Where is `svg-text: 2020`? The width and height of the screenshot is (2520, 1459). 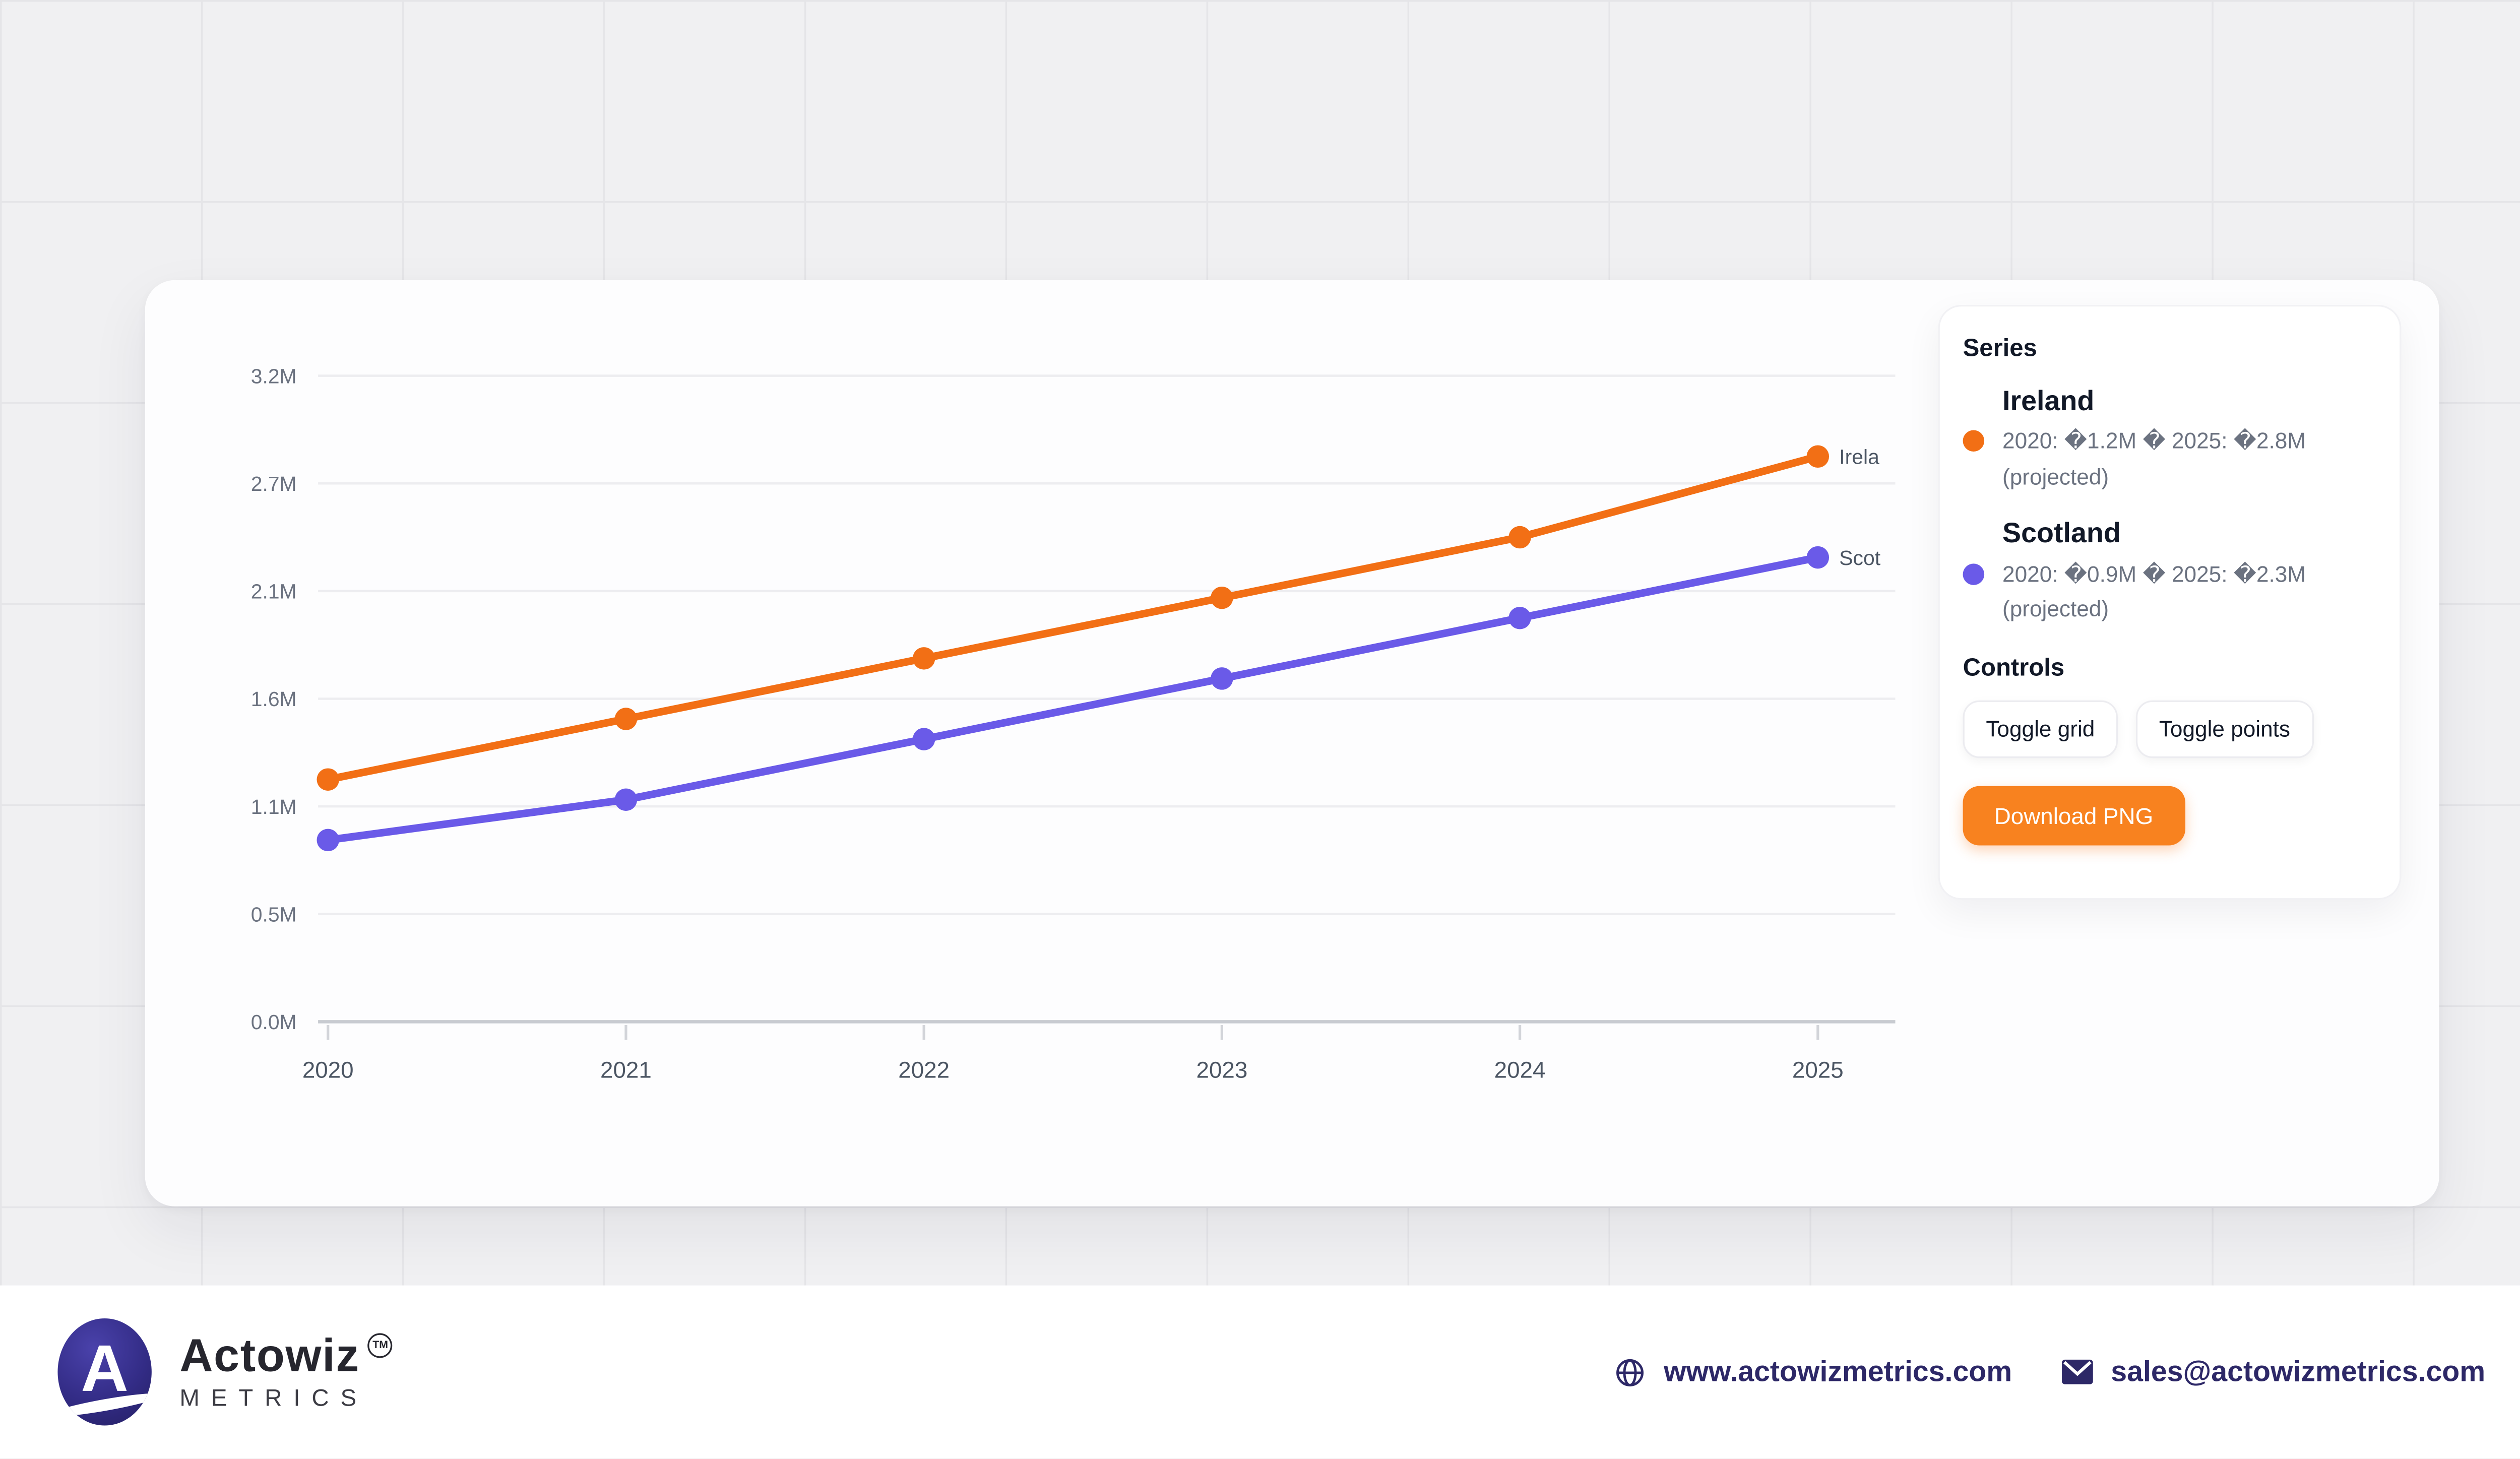
svg-text: 2020 is located at coordinates (328, 1070).